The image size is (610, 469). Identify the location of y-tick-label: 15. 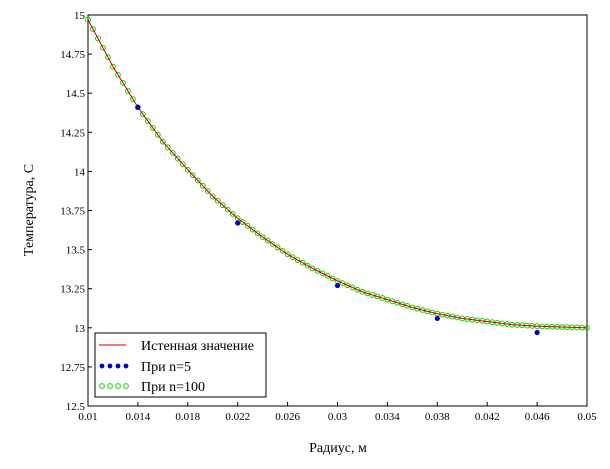
(80, 16).